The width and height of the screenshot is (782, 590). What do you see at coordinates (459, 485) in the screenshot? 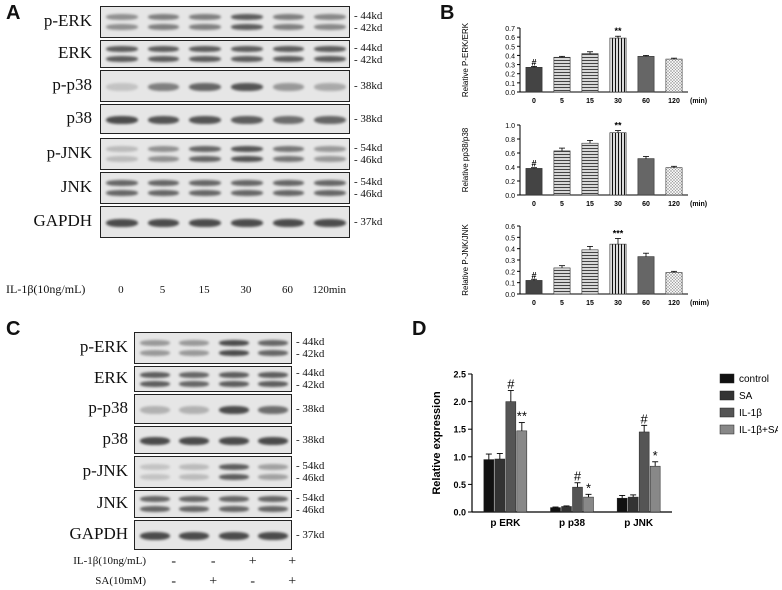
I see `y-tick-label: 0.5` at bounding box center [459, 485].